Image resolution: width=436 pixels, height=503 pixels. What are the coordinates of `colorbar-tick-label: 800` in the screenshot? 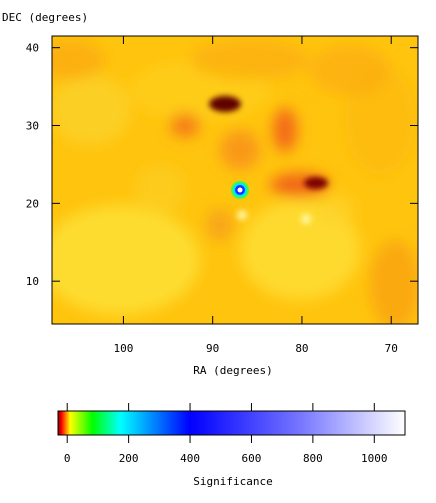 It's located at (313, 458).